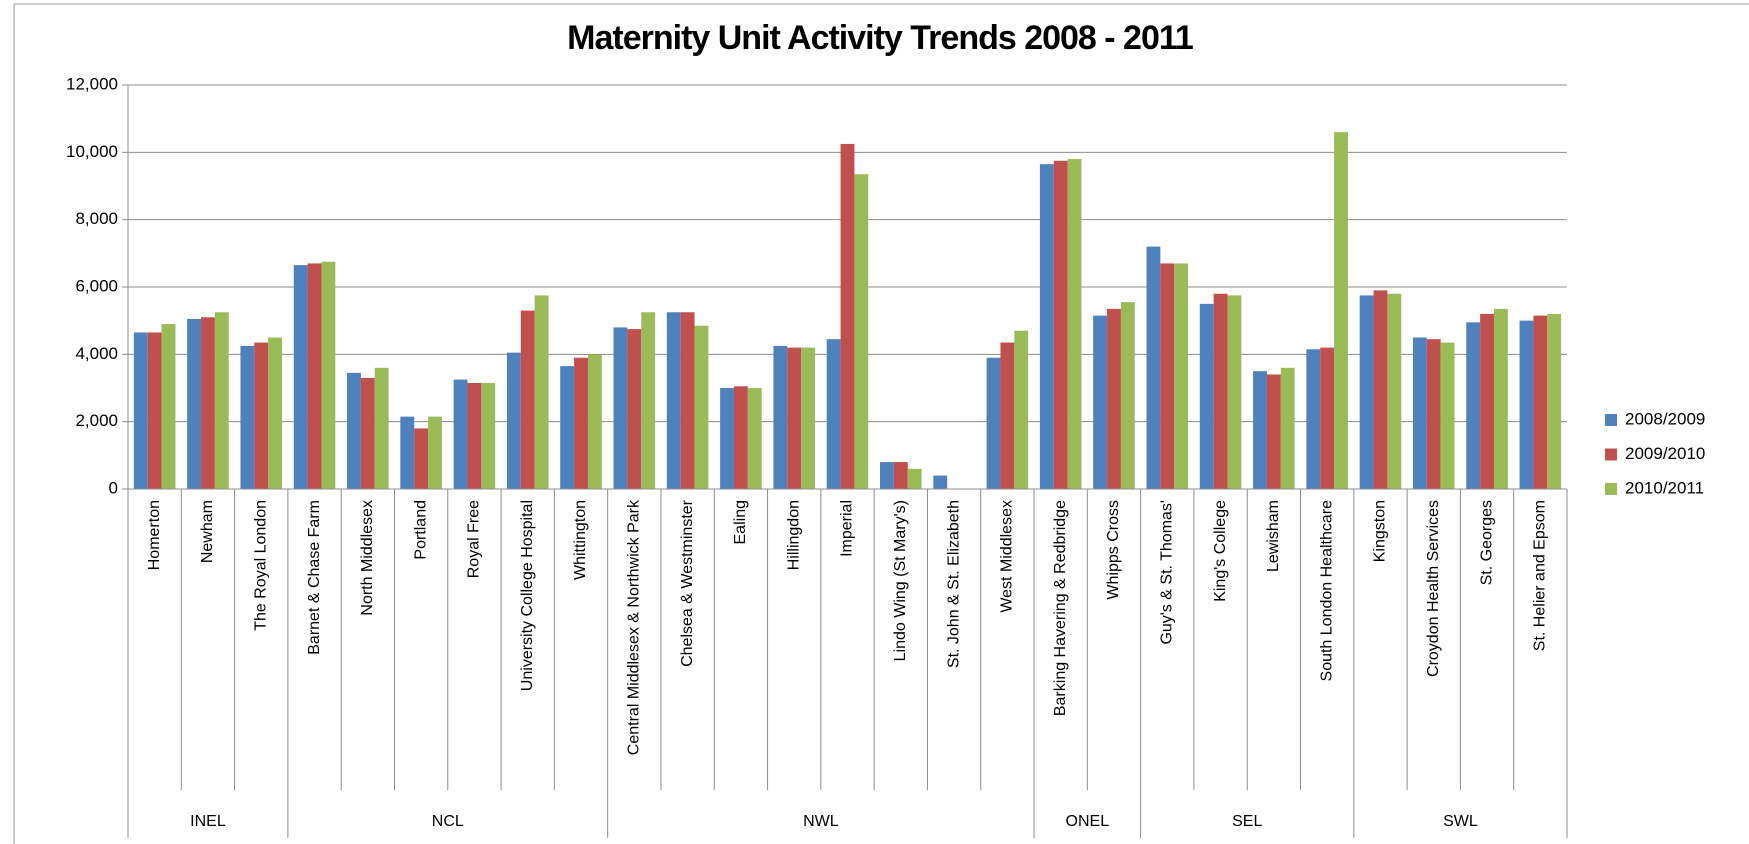 The width and height of the screenshot is (1749, 844). What do you see at coordinates (96, 420) in the screenshot?
I see `y-tick-label: 2,000` at bounding box center [96, 420].